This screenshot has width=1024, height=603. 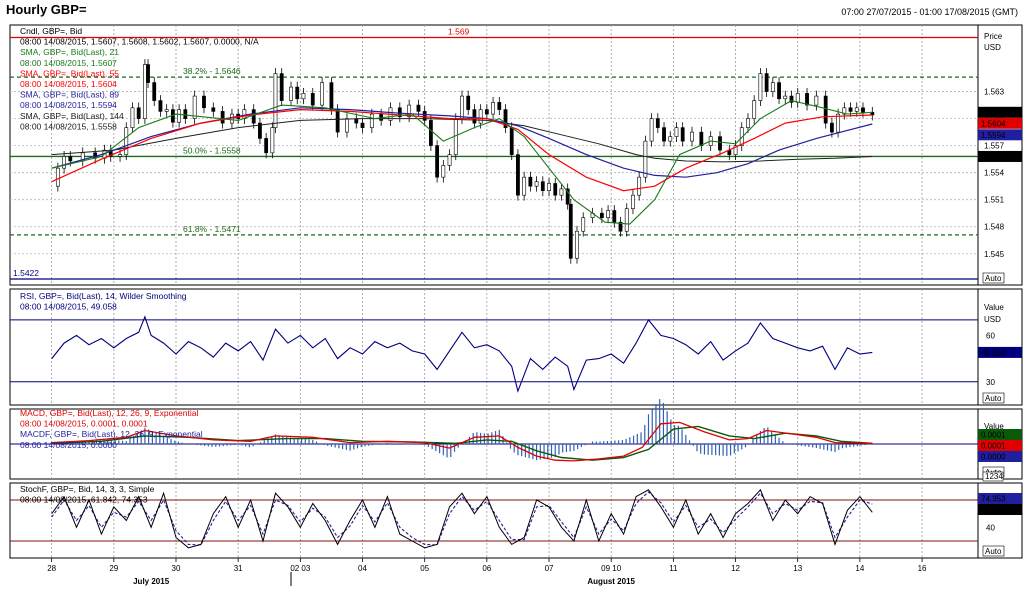 I want to click on rsi-badge, so click(x=1000, y=352).